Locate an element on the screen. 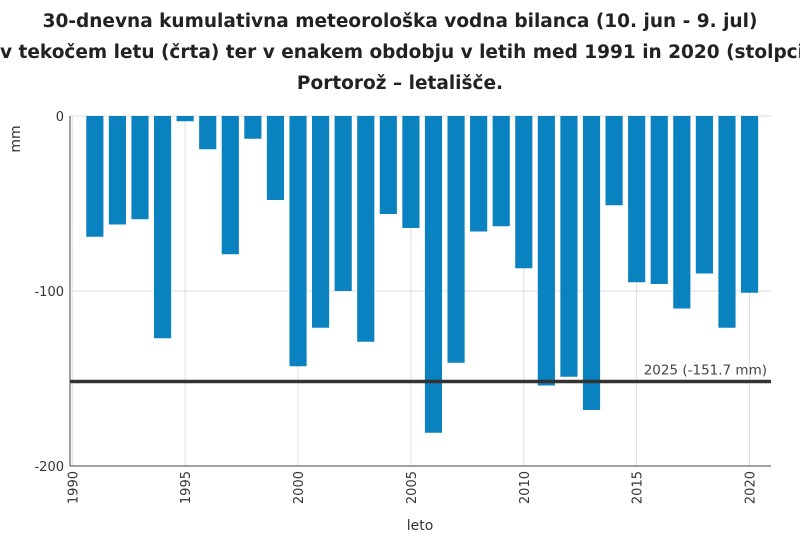 The width and height of the screenshot is (800, 550). bar-2018 is located at coordinates (704, 195).